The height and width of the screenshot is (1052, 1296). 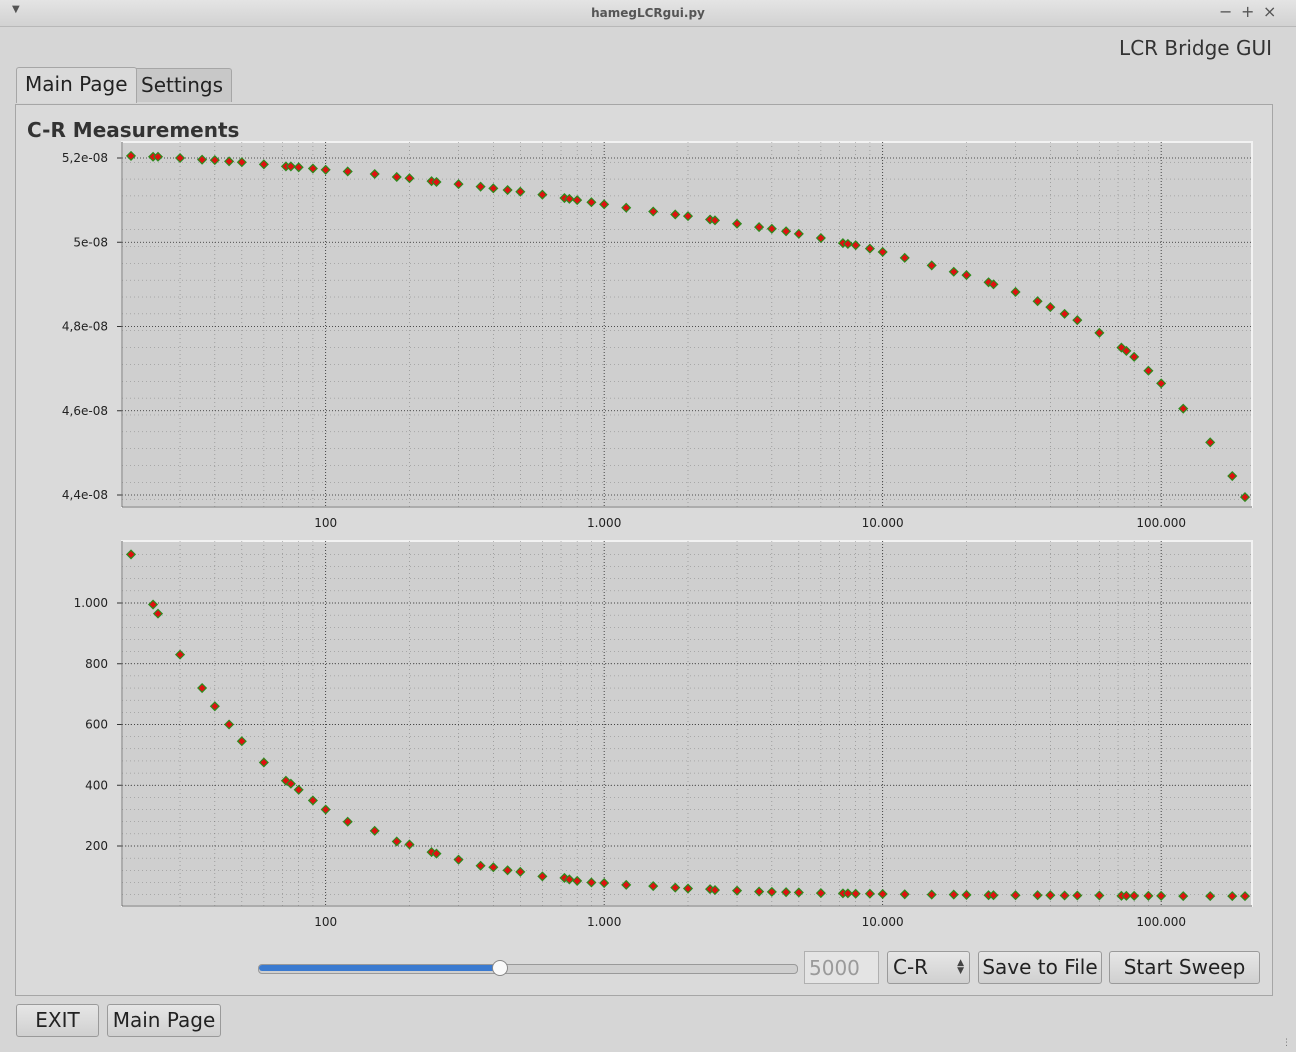 What do you see at coordinates (1195, 48) in the screenshot?
I see `app-heading: LCR Bridge GUI` at bounding box center [1195, 48].